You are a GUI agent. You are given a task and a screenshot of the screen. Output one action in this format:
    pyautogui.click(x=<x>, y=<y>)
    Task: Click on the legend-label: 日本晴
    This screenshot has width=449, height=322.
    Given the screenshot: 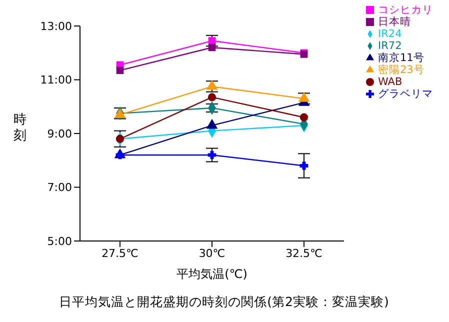 What is the action you would take?
    pyautogui.click(x=394, y=22)
    